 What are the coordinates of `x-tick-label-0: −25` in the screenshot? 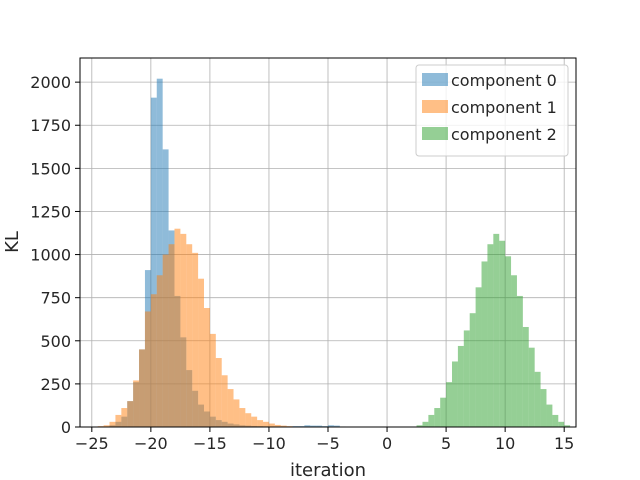 It's located at (92, 443).